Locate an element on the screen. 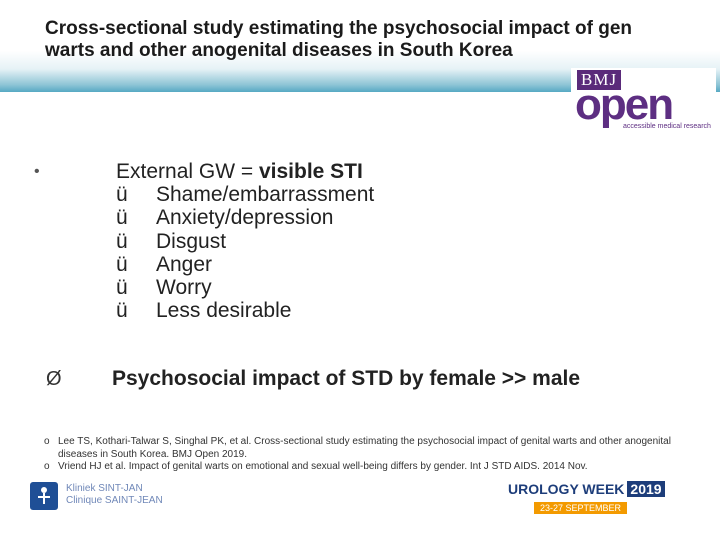 The height and width of the screenshot is (540, 720). klinik-emblem-icon is located at coordinates (44, 496).